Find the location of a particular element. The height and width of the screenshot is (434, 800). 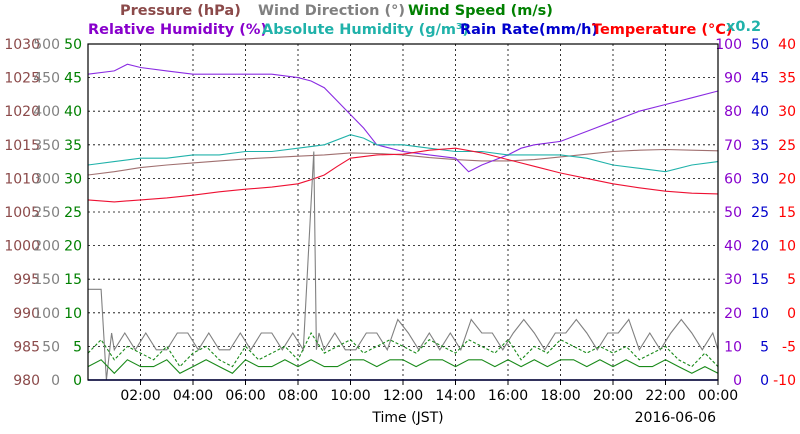

y-tick-label-wind-speed: 40 is located at coordinates (73, 112).